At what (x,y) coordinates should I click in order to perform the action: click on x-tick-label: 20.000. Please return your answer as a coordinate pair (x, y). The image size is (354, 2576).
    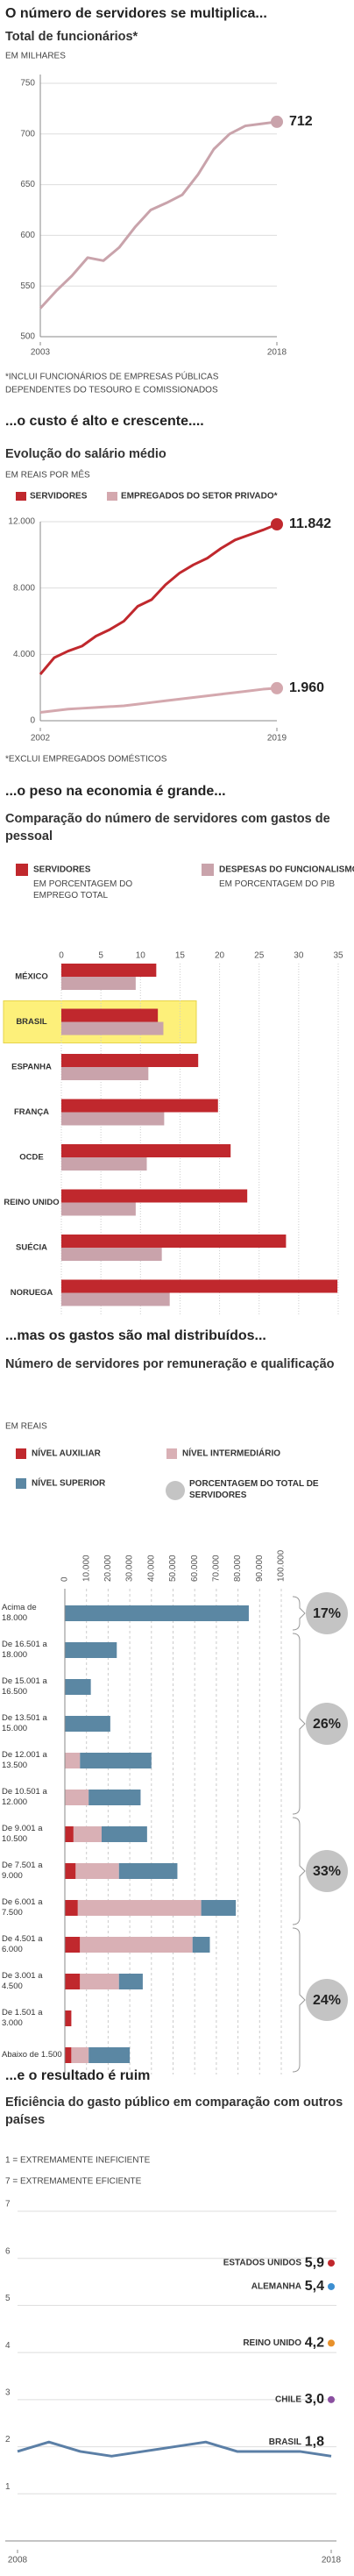
    Looking at the image, I should click on (108, 1568).